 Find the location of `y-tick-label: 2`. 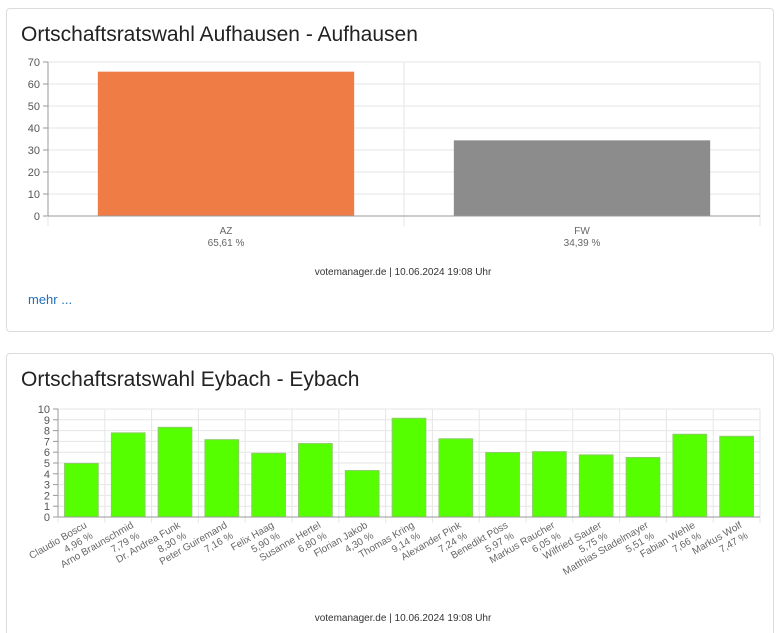

y-tick-label: 2 is located at coordinates (47, 496).